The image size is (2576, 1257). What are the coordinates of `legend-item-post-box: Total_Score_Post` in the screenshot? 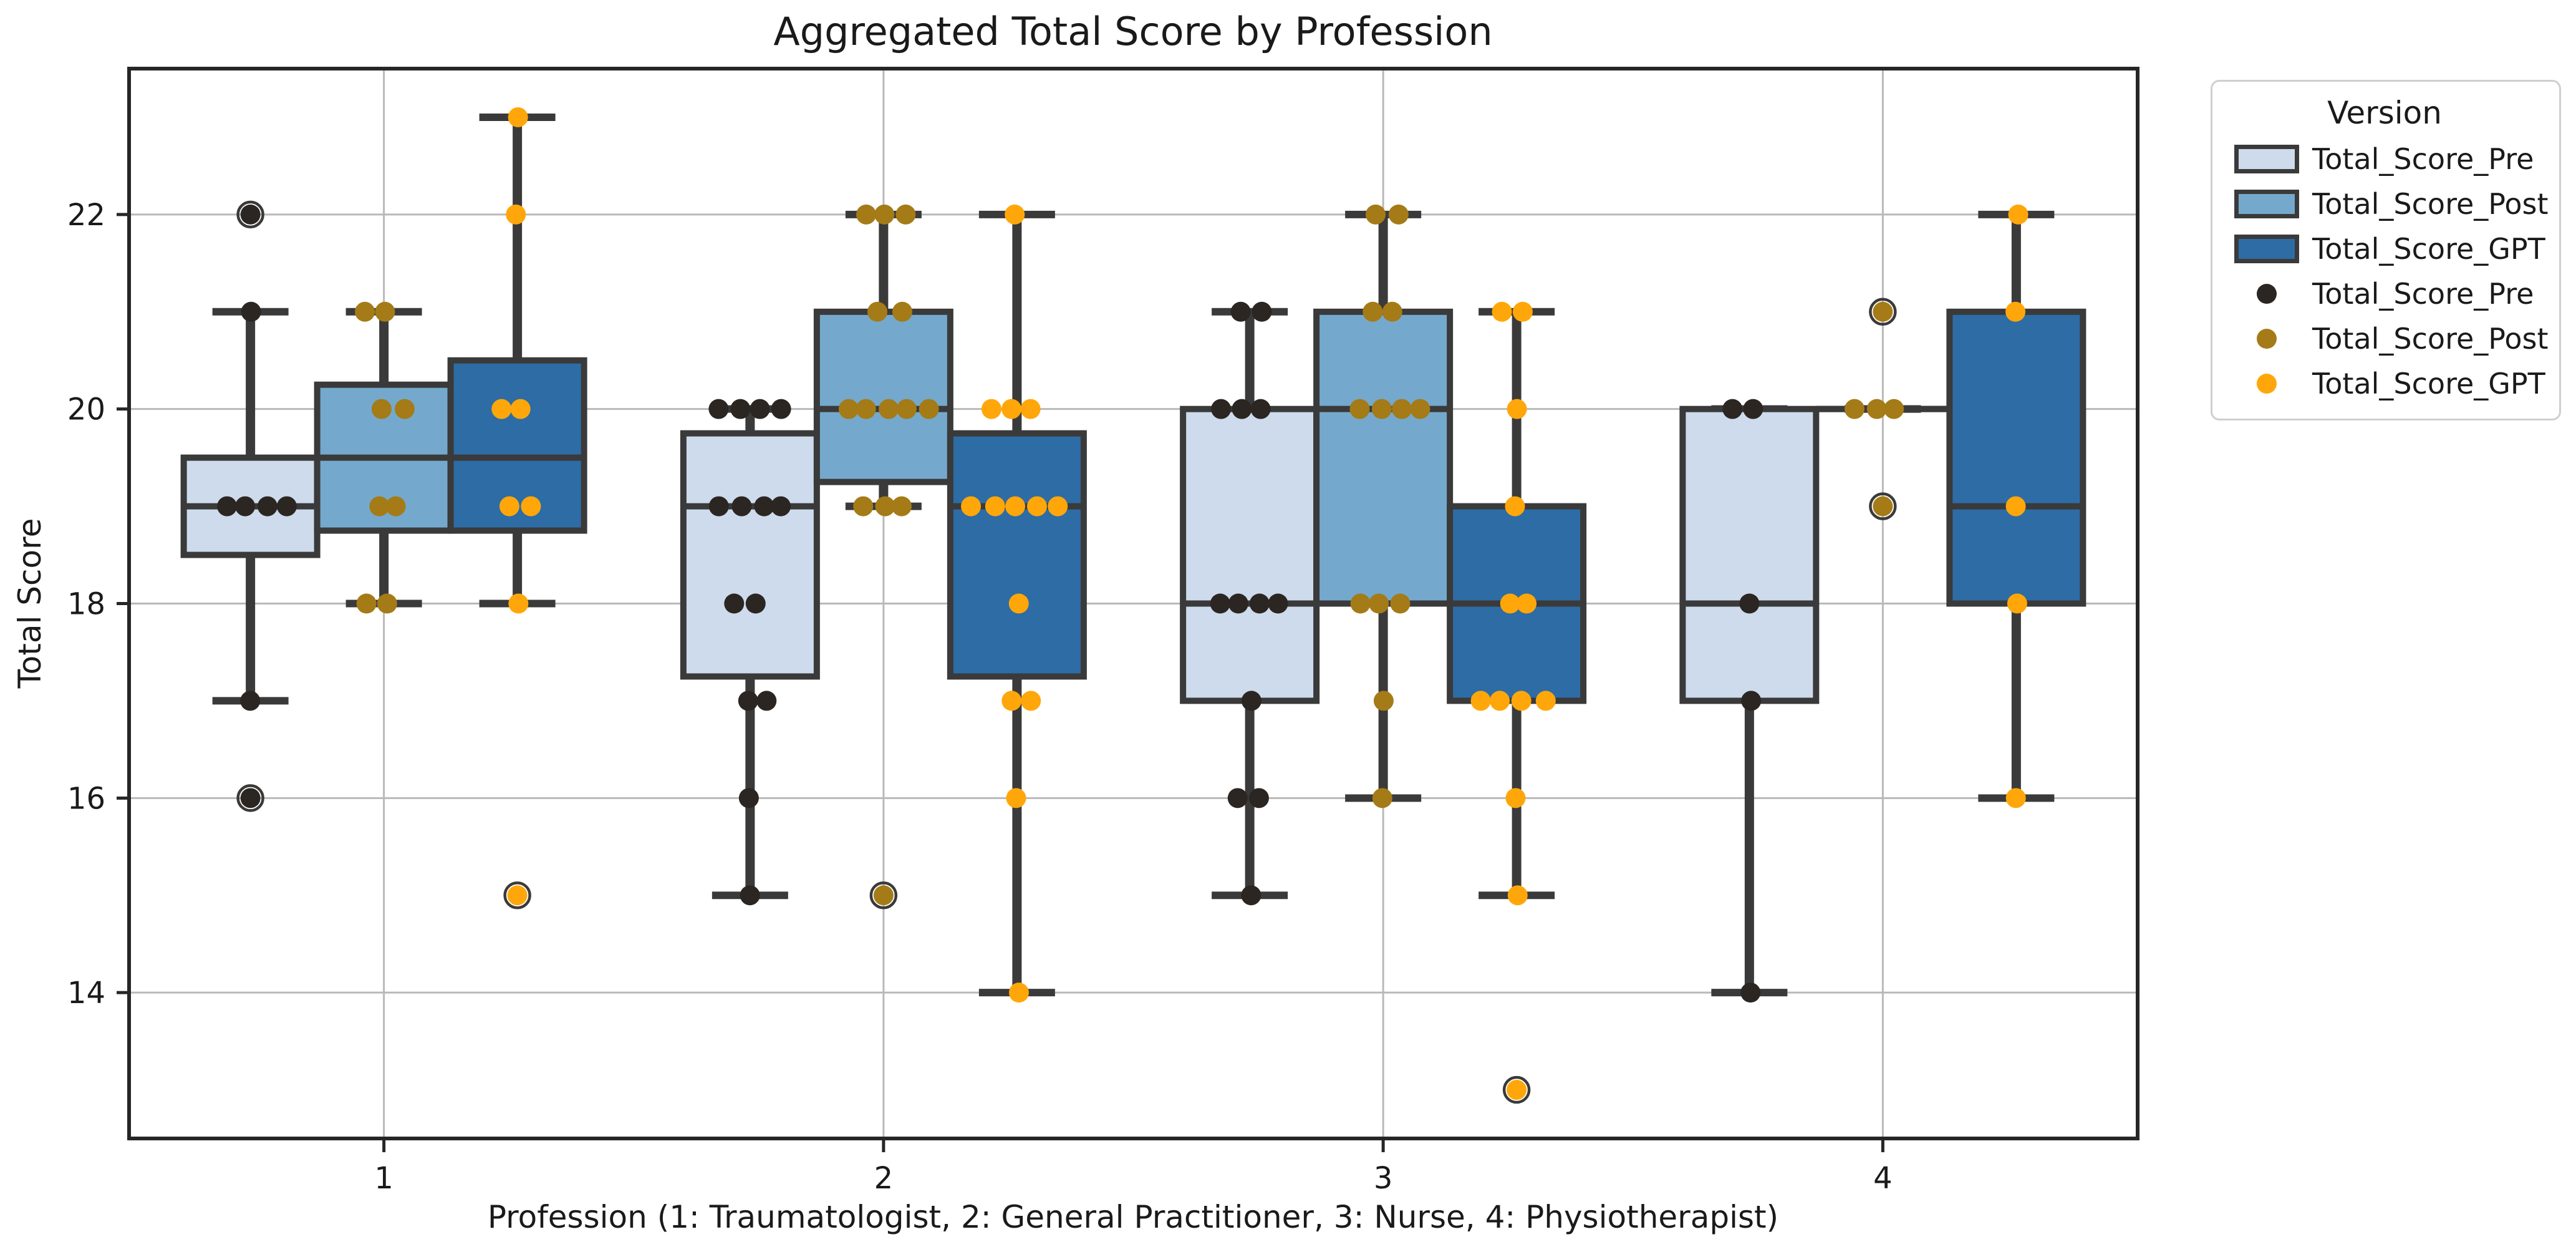 It's located at (2385, 204).